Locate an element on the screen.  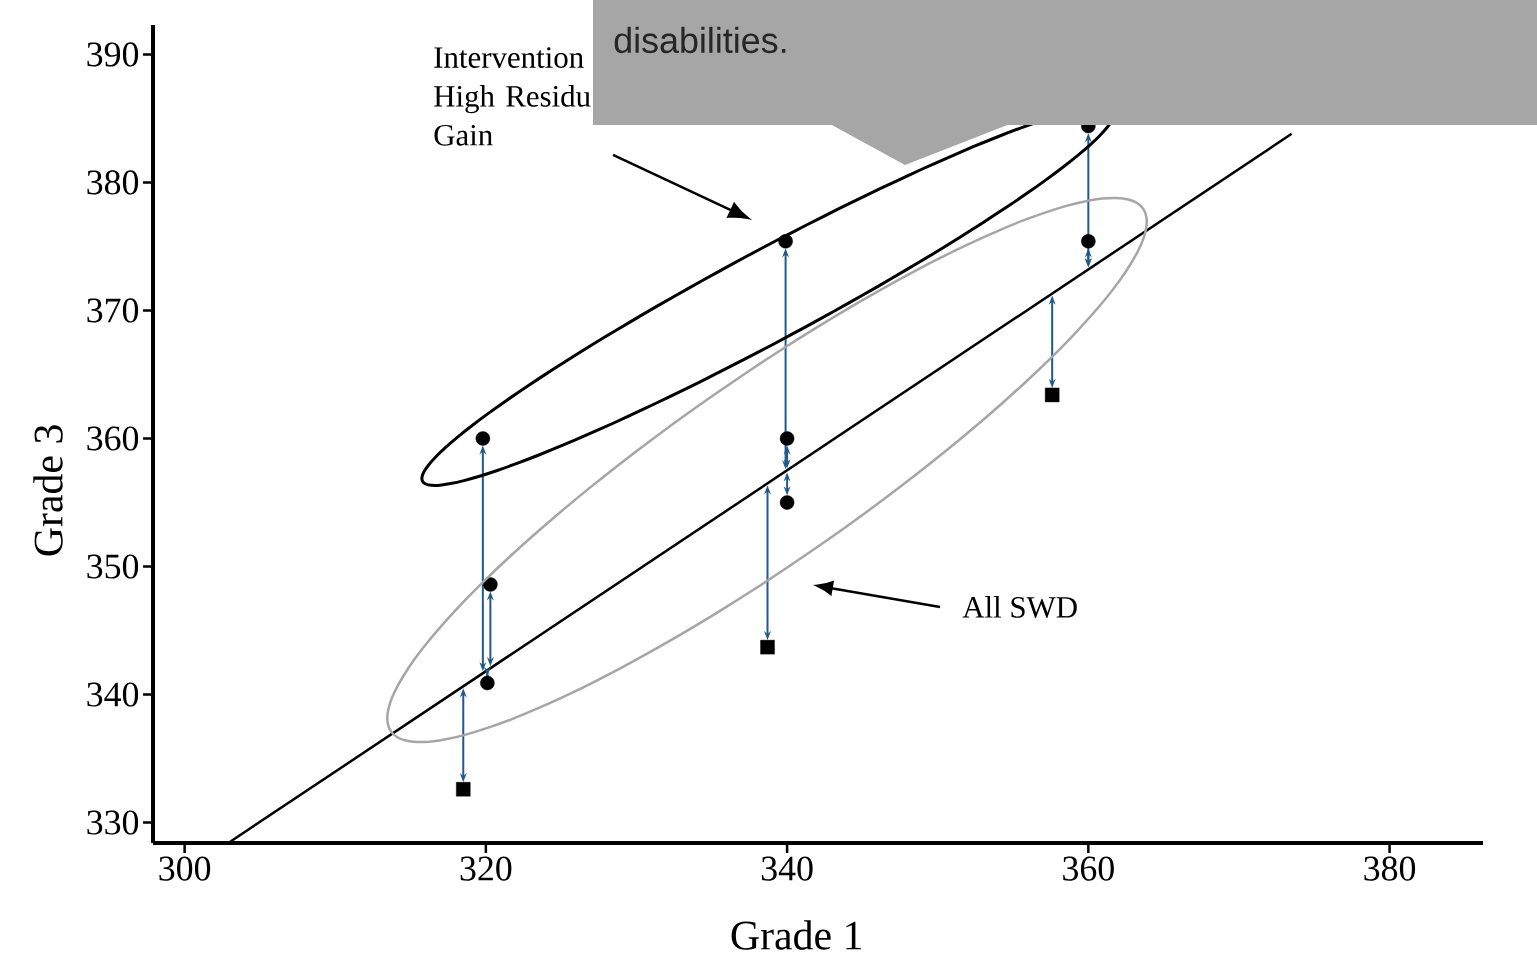
annotation: disabilities. is located at coordinates (700, 40).